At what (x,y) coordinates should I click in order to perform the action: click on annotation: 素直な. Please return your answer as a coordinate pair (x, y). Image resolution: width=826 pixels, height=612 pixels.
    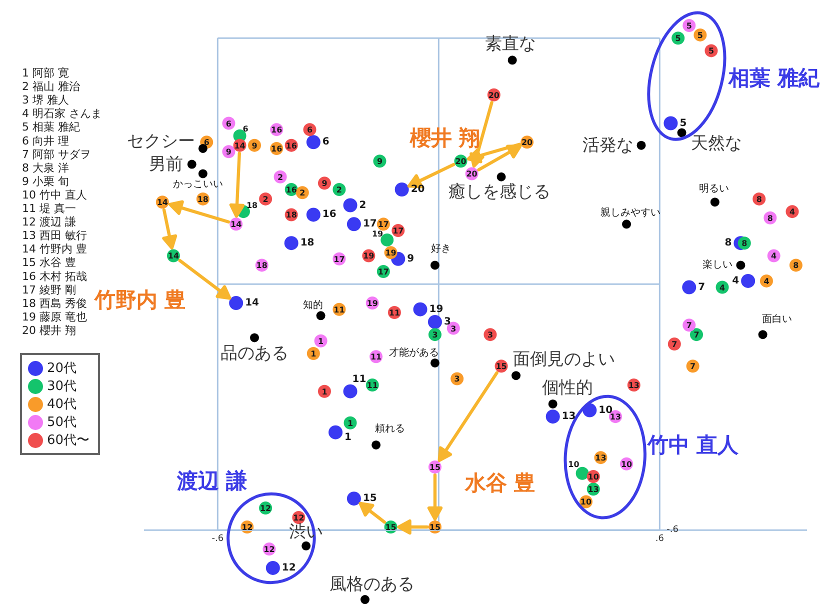
    Looking at the image, I should click on (510, 44).